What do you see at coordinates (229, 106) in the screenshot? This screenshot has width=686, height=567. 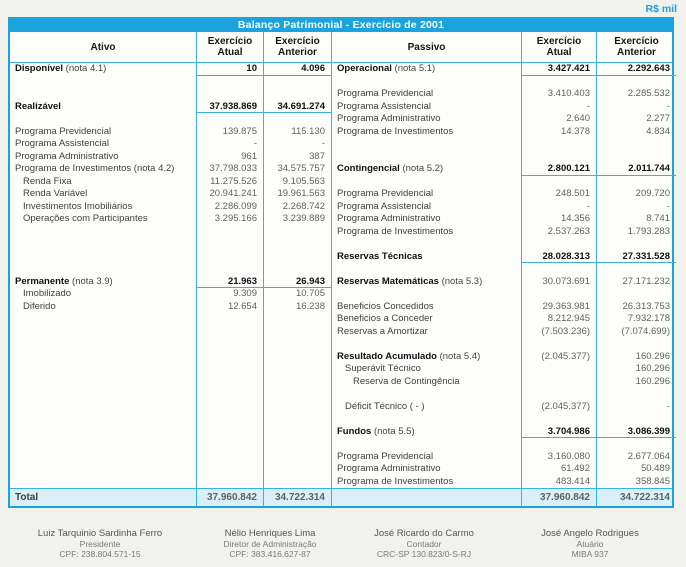 I see `ativo-row-value-atual: 37.938.869` at bounding box center [229, 106].